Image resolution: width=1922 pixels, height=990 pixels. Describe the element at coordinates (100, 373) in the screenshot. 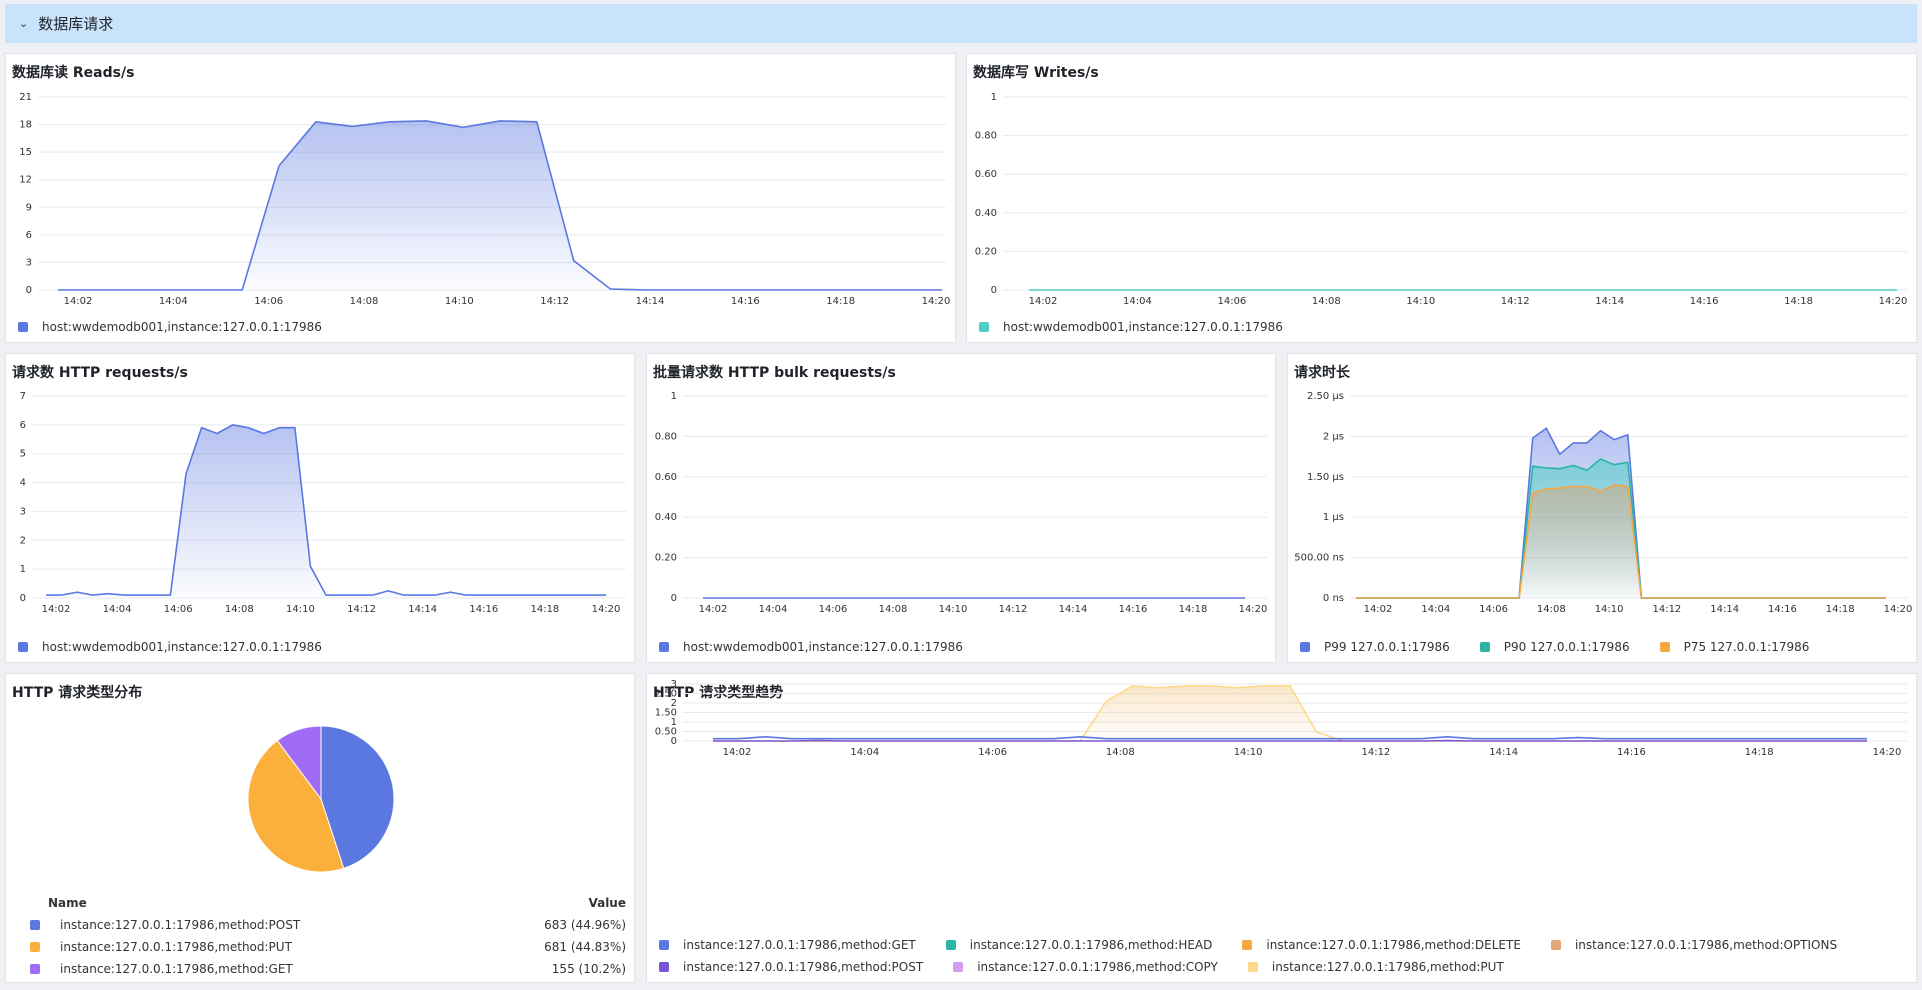

I see `panel-title: 请求数 HTTP requests/s` at that location.